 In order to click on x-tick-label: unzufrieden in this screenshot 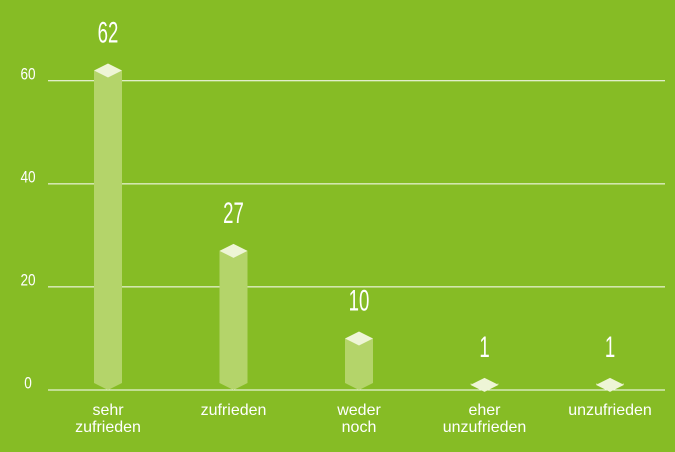, I will do `click(610, 410)`.